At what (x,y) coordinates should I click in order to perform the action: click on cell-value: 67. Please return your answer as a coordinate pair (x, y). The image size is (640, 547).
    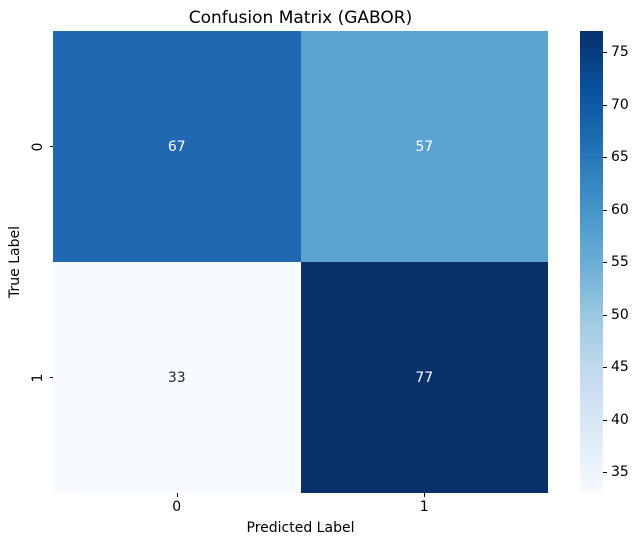
    Looking at the image, I should click on (176, 146).